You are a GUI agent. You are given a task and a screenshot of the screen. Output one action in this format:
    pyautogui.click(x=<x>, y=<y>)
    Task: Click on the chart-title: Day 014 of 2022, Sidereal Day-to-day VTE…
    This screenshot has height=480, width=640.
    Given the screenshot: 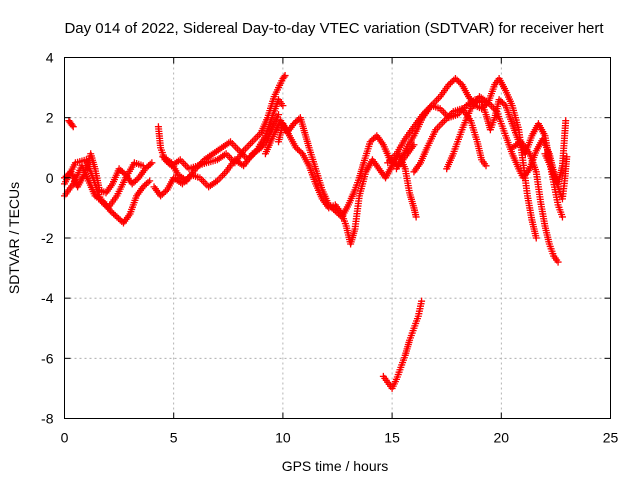 What is the action you would take?
    pyautogui.click(x=334, y=28)
    